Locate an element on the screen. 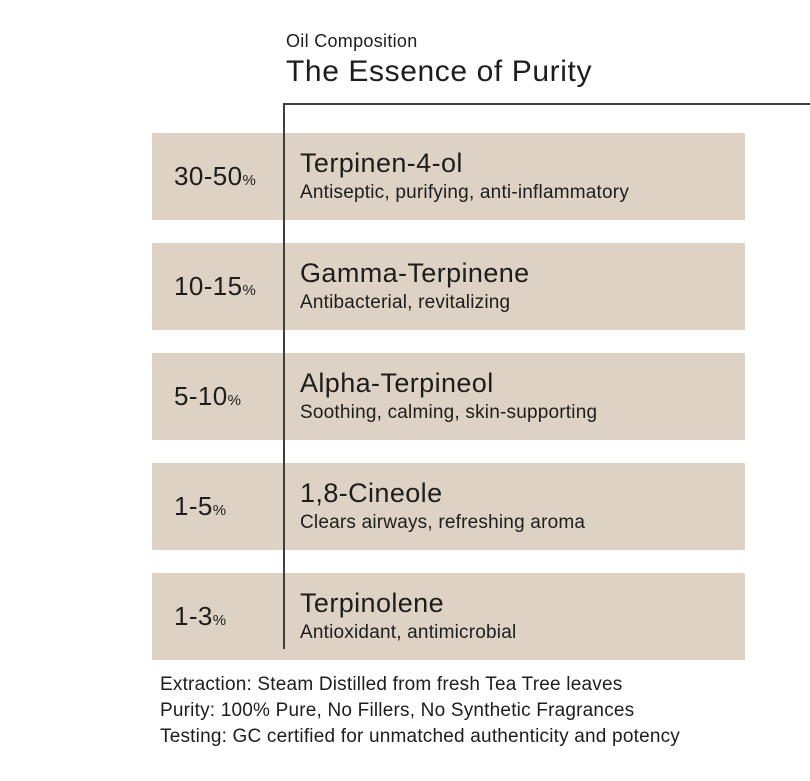  percent-range: 10-15% is located at coordinates (218, 286).